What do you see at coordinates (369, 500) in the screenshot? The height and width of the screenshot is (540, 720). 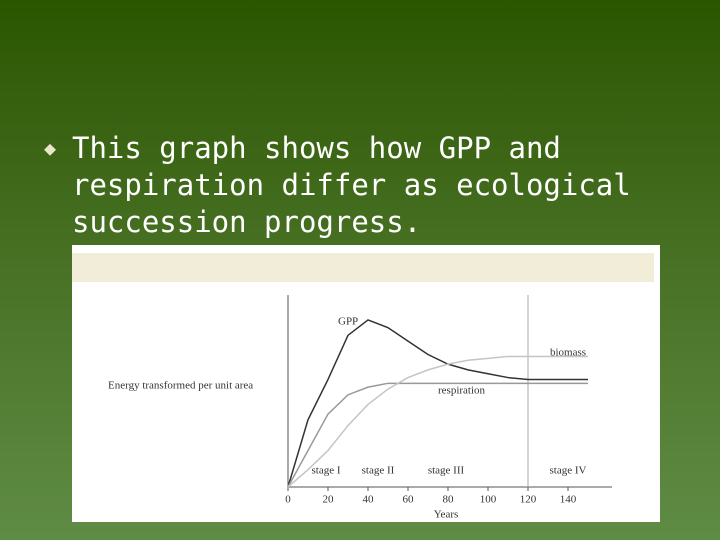 I see `x-tick-label: 40` at bounding box center [369, 500].